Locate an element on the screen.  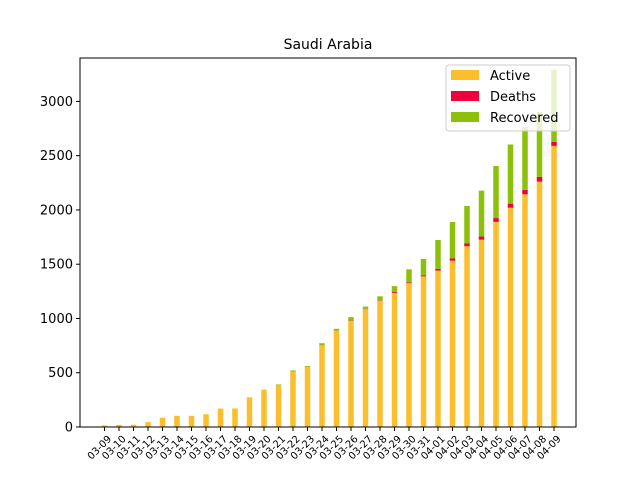
legend-swatch-deaths is located at coordinates (465, 96).